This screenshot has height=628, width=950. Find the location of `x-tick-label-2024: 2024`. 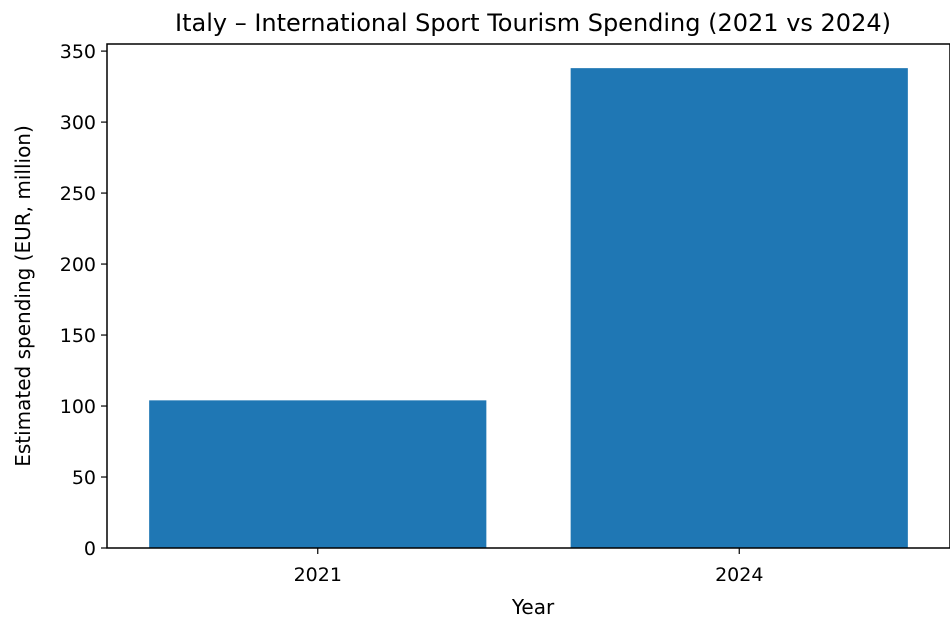

x-tick-label-2024: 2024 is located at coordinates (739, 575).